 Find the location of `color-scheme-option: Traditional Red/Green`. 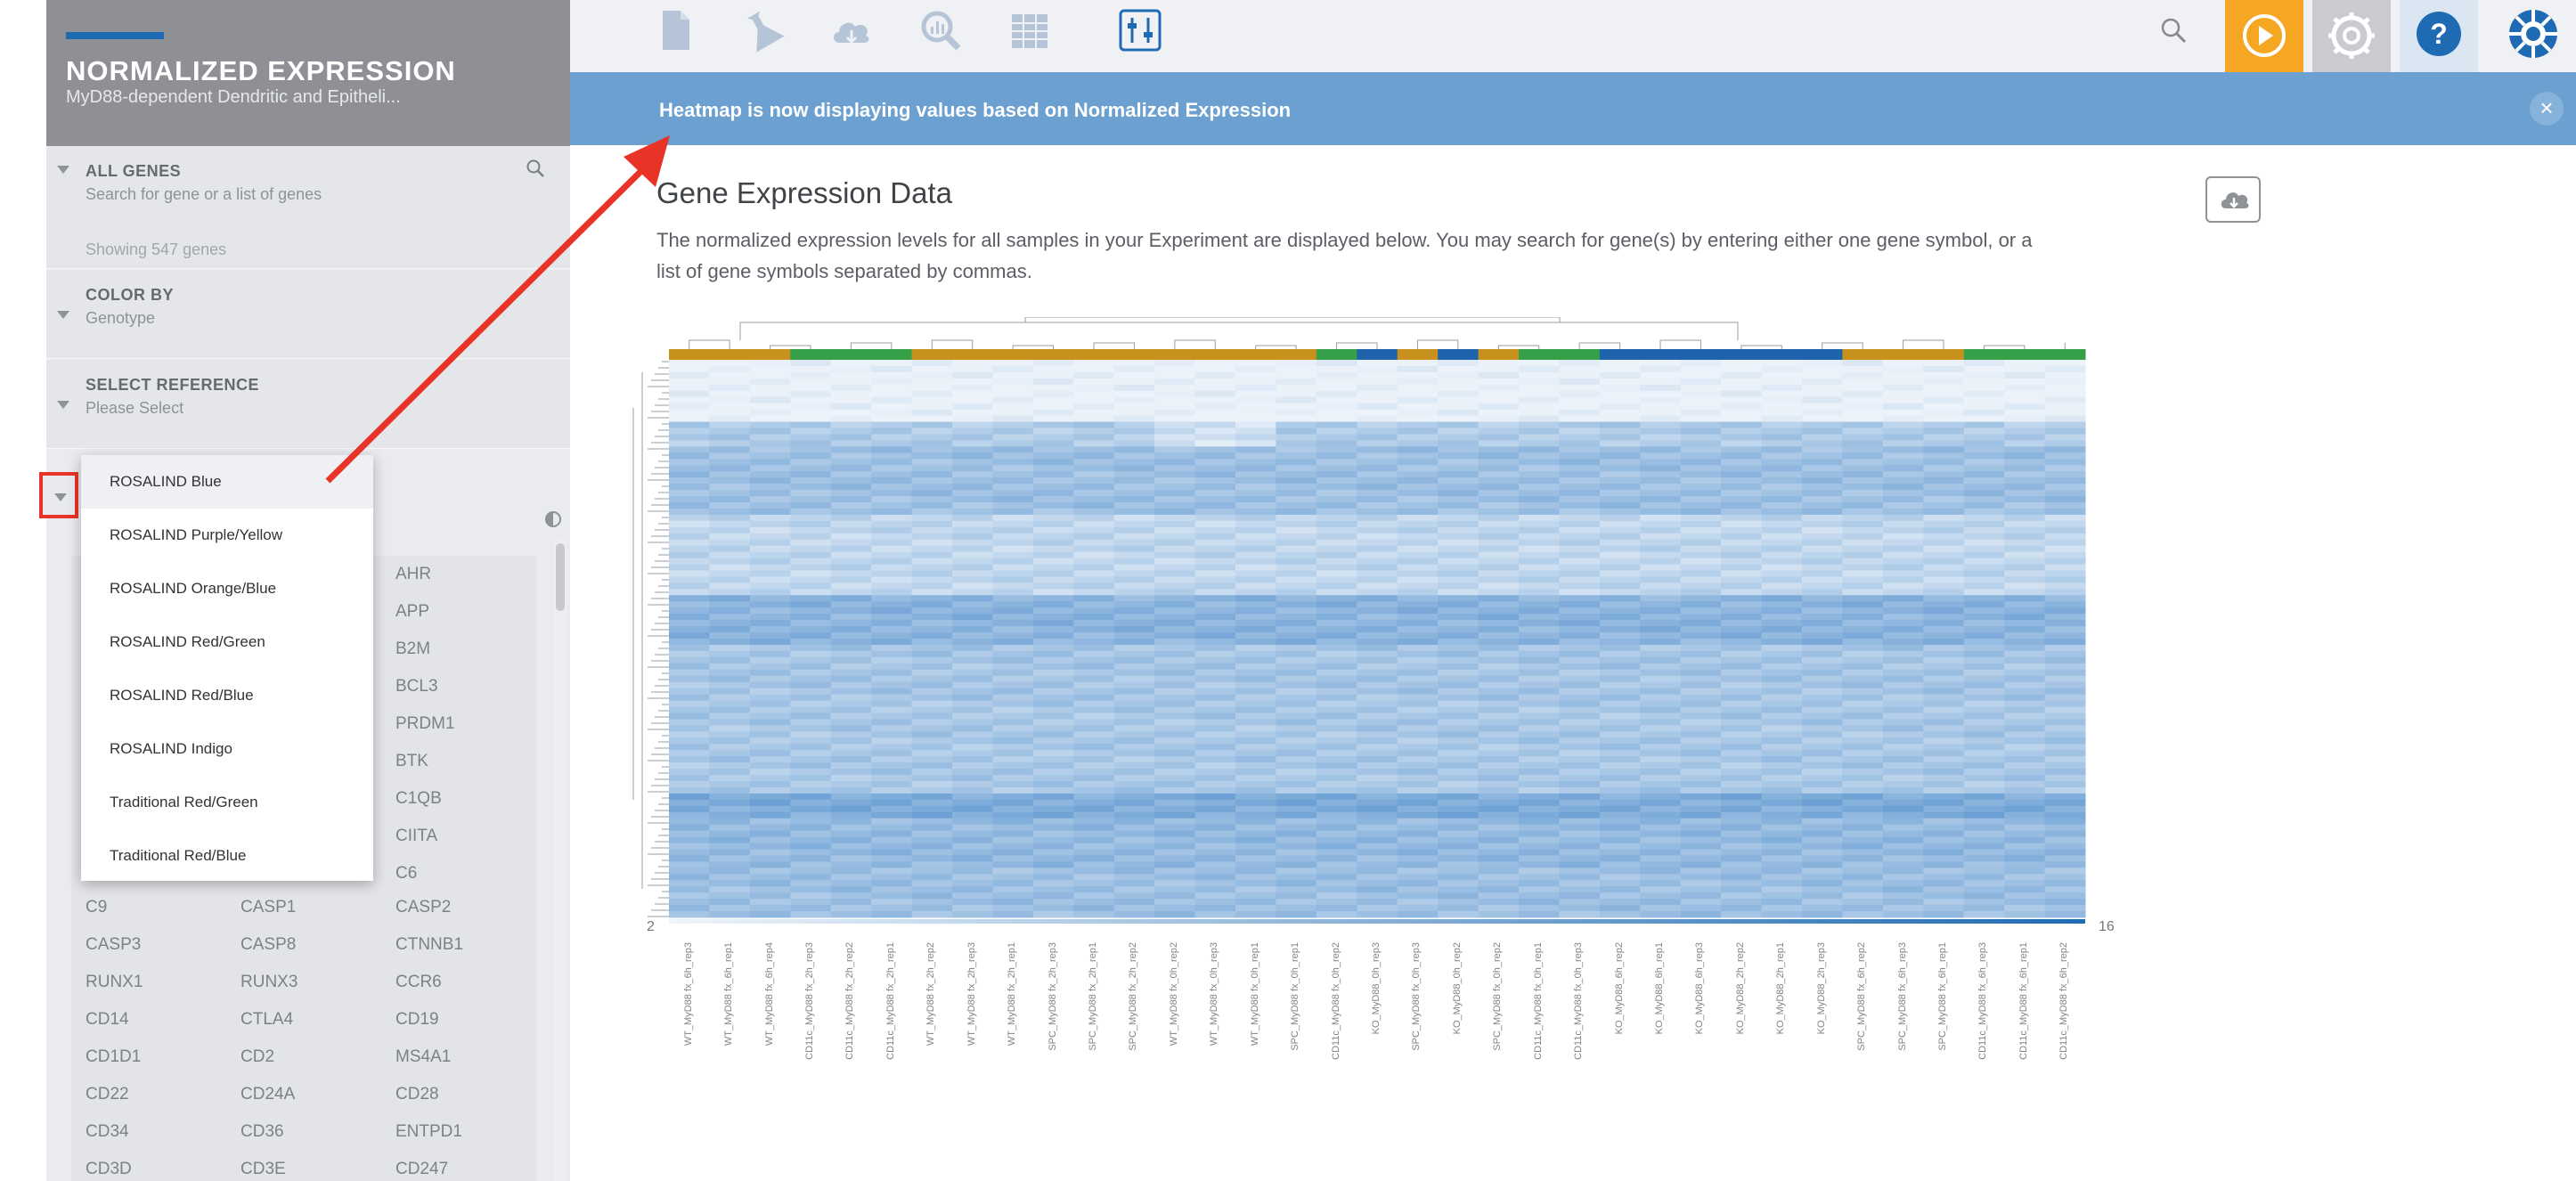

color-scheme-option: Traditional Red/Green is located at coordinates (184, 802).